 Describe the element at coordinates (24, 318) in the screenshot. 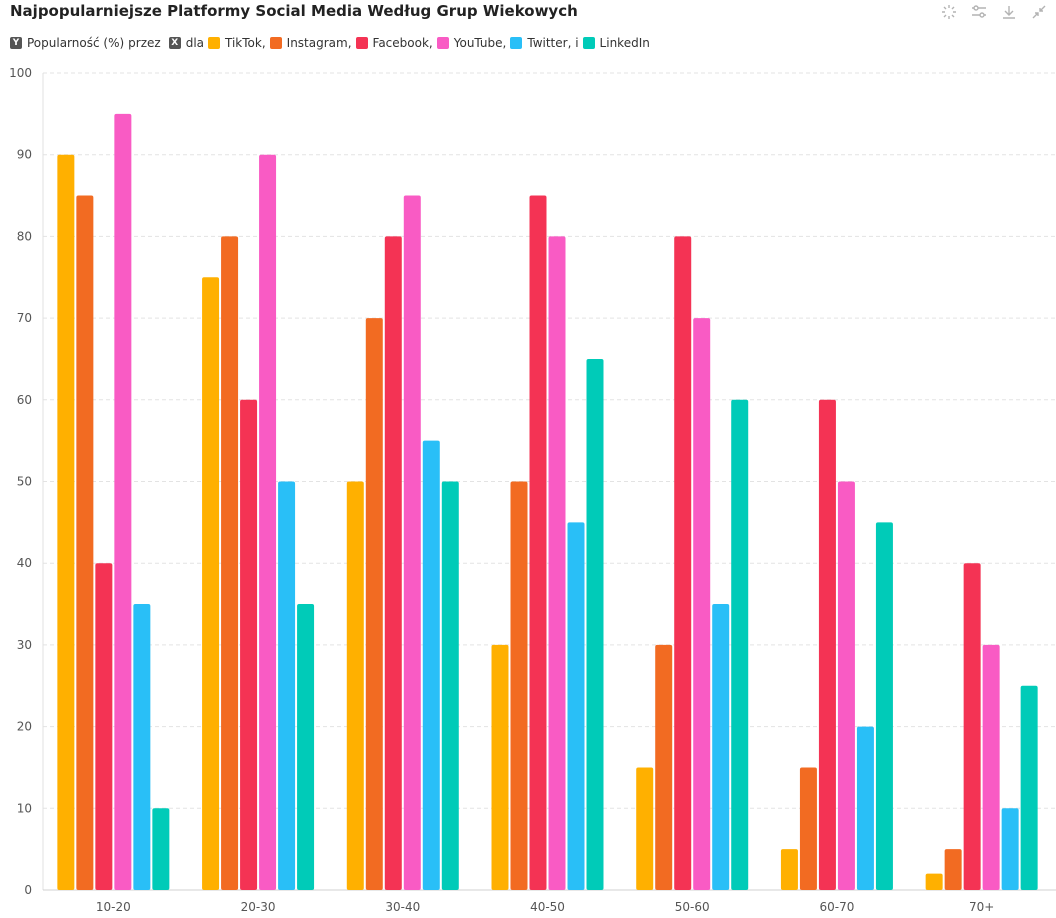

I see `y-tick-label: 70` at that location.